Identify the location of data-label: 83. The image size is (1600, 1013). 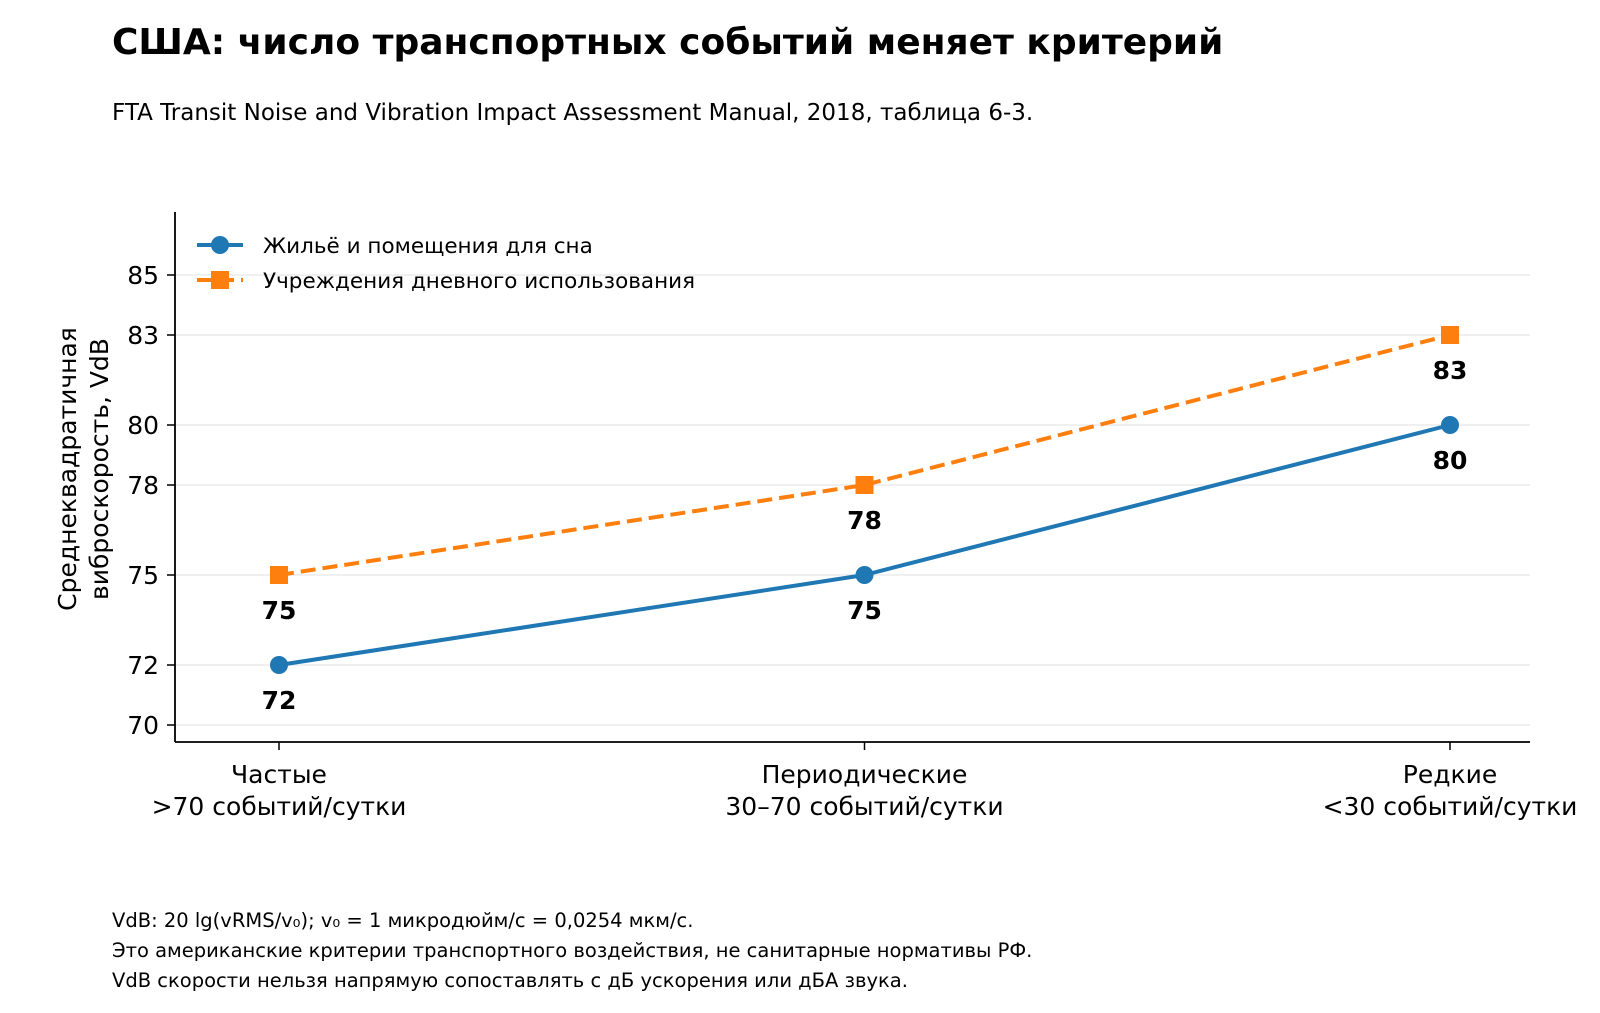
(1450, 370).